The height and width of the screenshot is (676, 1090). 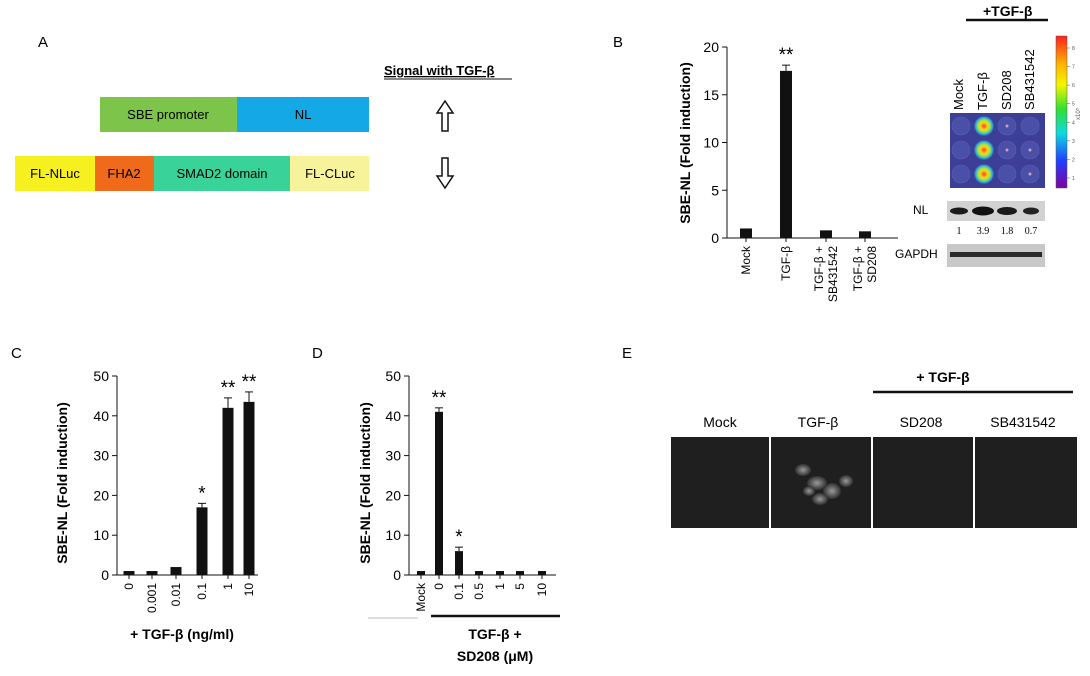 I want to click on micrograph-sb431542, so click(x=1026, y=482).